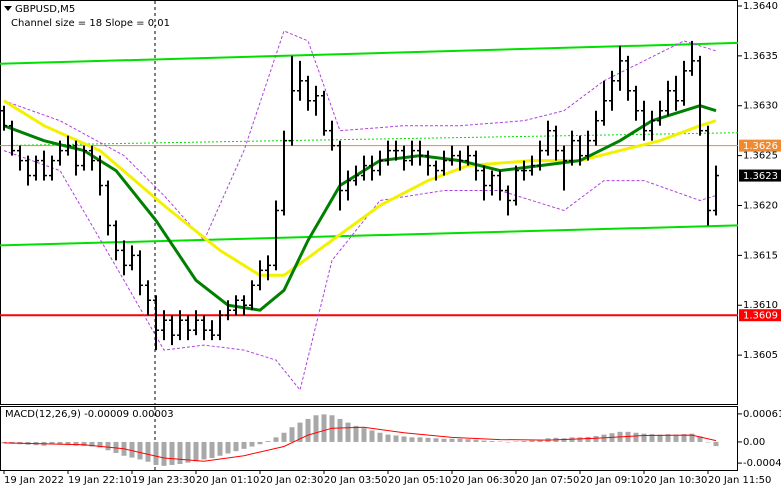  Describe the element at coordinates (760, 355) in the screenshot. I see `y-tick-label: 1.3605` at that location.